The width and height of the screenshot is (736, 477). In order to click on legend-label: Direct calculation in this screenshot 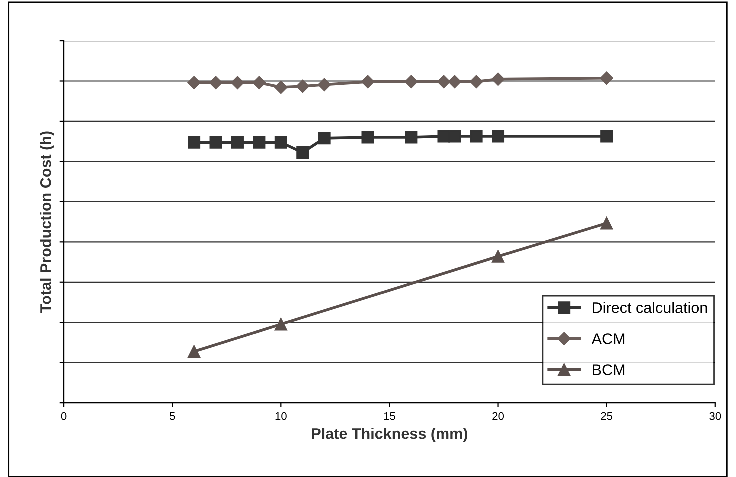, I will do `click(650, 308)`.